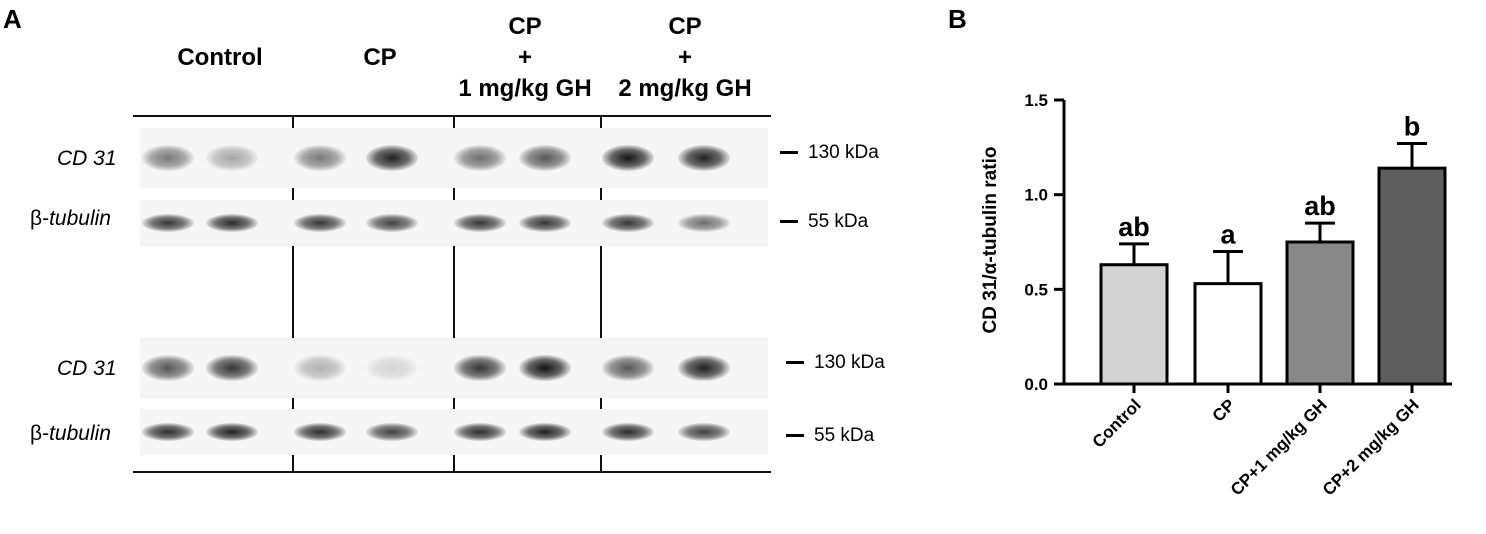 Image resolution: width=1486 pixels, height=534 pixels. I want to click on blot-bottom-line, so click(452, 472).